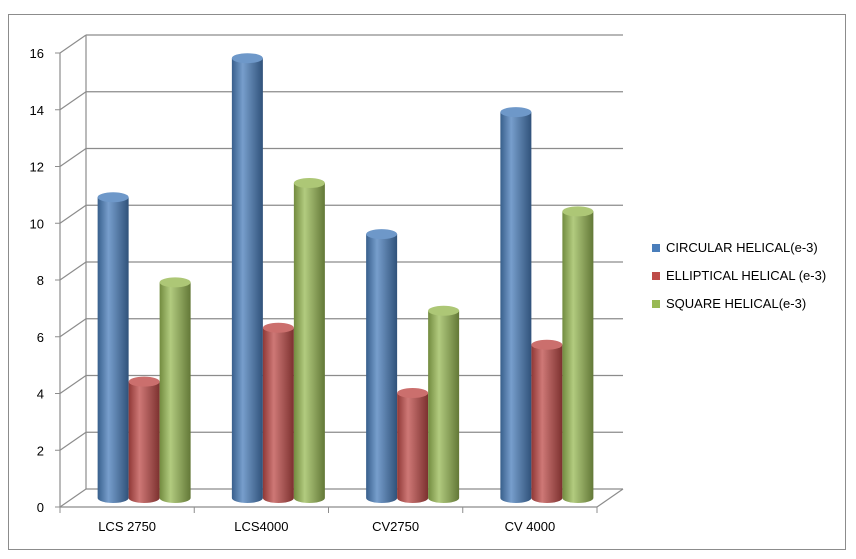  I want to click on y-tick-label: 0, so click(40, 507).